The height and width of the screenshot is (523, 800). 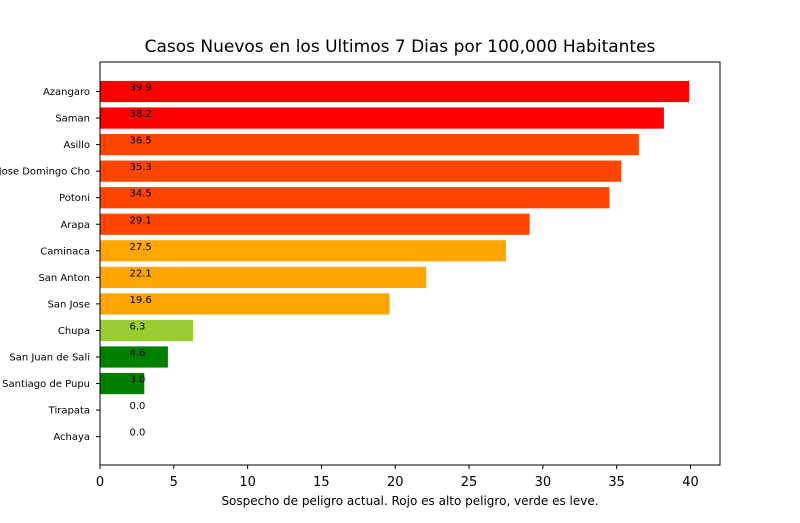 What do you see at coordinates (46, 384) in the screenshot?
I see `y-tick-label: Santiago de Pupu` at bounding box center [46, 384].